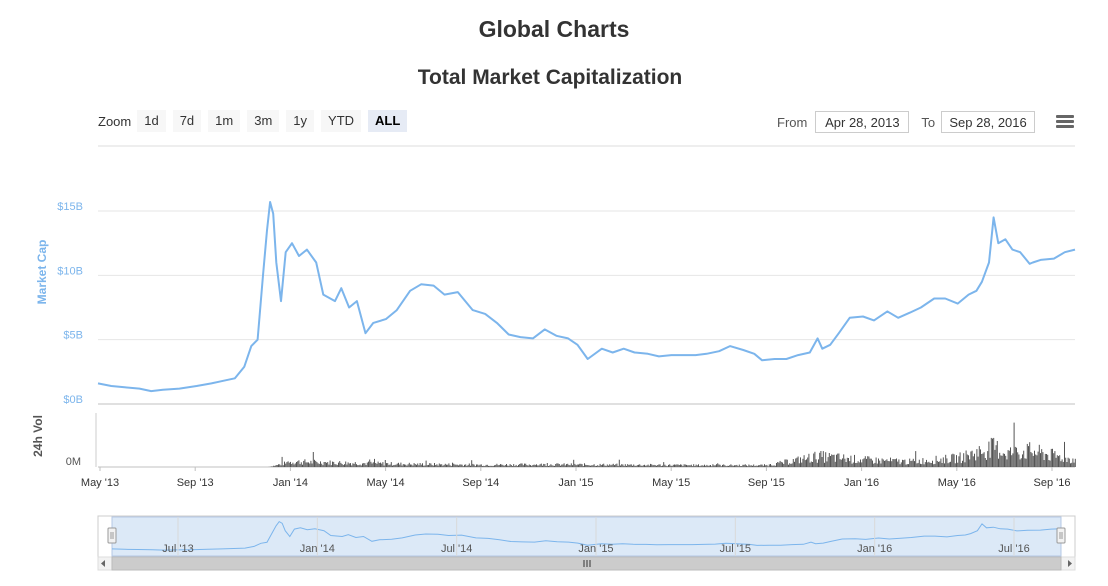  Describe the element at coordinates (187, 121) in the screenshot. I see `zoom-7d-button: 7d` at that location.